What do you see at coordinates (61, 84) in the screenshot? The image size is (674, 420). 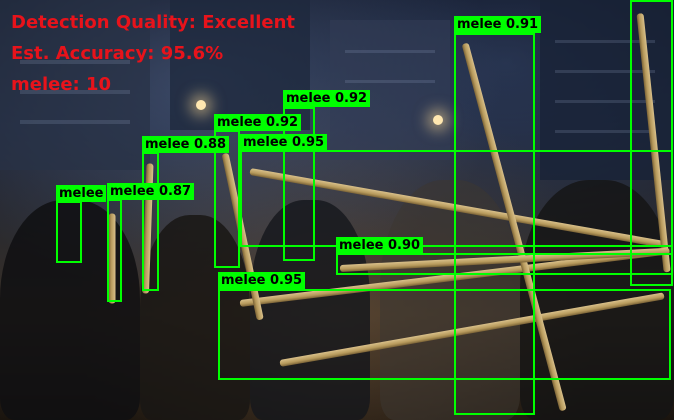 I see `detection-count-text: melee: 10` at bounding box center [61, 84].